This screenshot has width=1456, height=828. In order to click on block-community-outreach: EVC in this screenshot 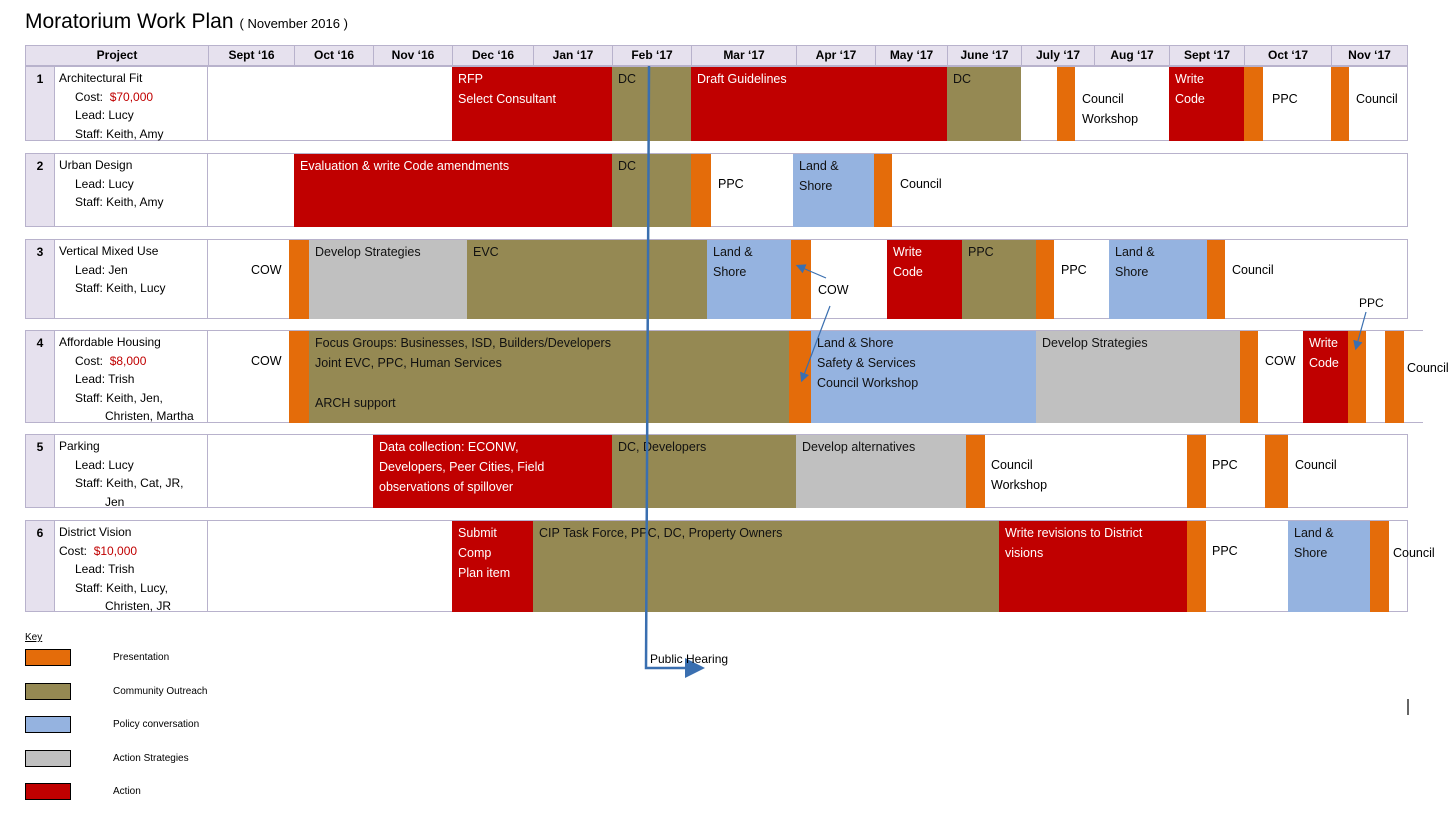, I will do `click(587, 279)`.